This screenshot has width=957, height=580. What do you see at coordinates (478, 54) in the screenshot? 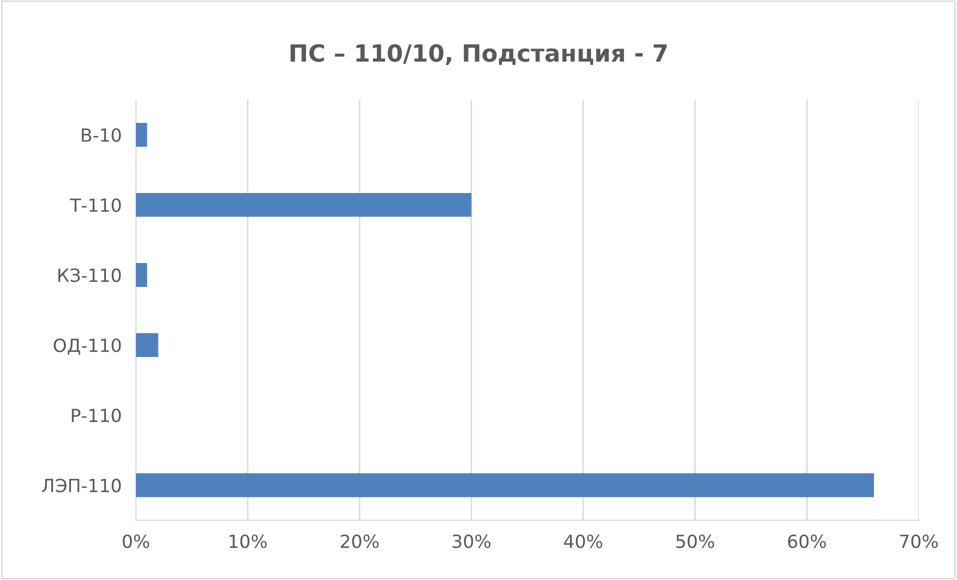
I see `chart-title: ПС – 110/10, Подстанция - 7` at bounding box center [478, 54].